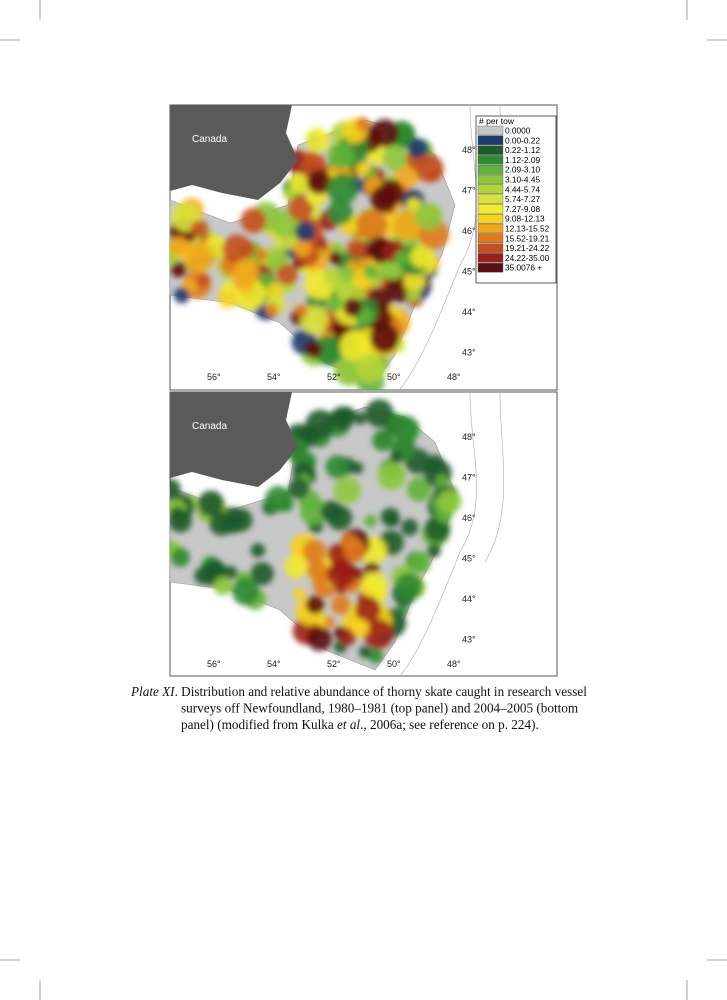 The height and width of the screenshot is (1000, 727). What do you see at coordinates (259, 724) in the screenshot?
I see `caption-text: panel) (modified from Kulka` at bounding box center [259, 724].